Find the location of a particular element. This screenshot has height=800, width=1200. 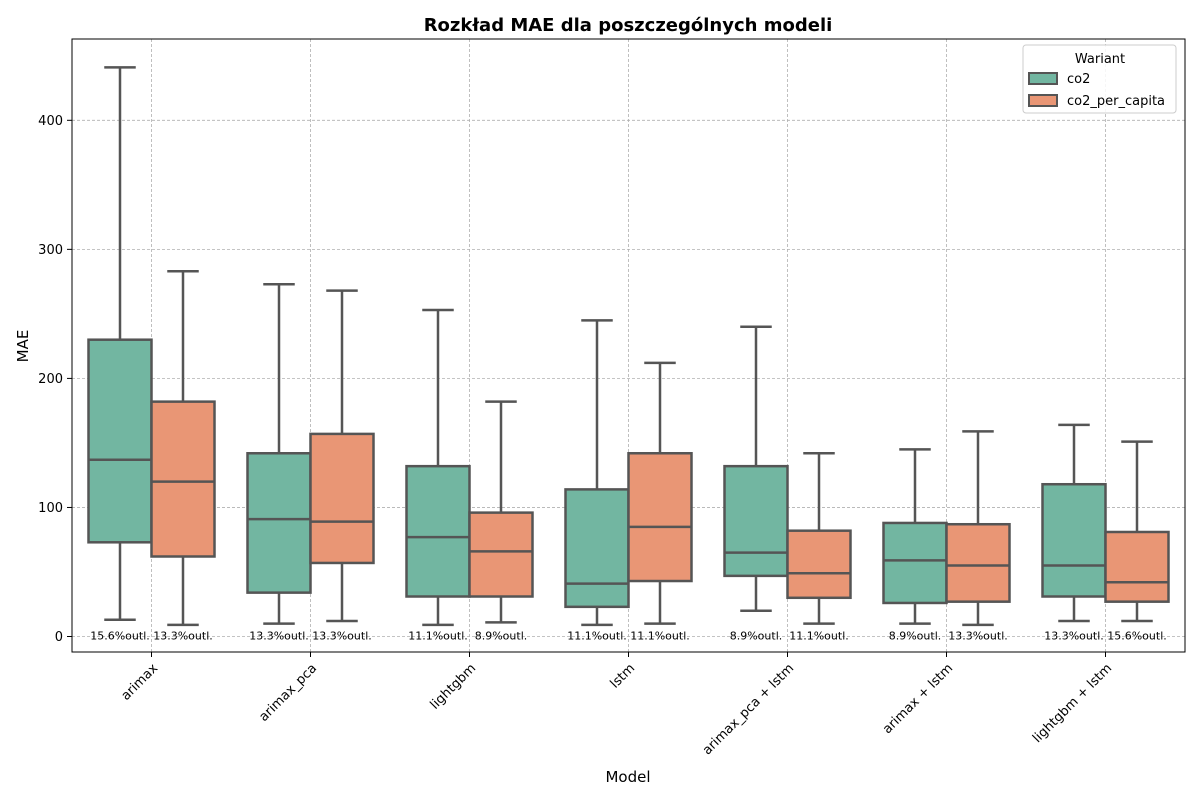

box-co2-lightgbm is located at coordinates (438, 467).